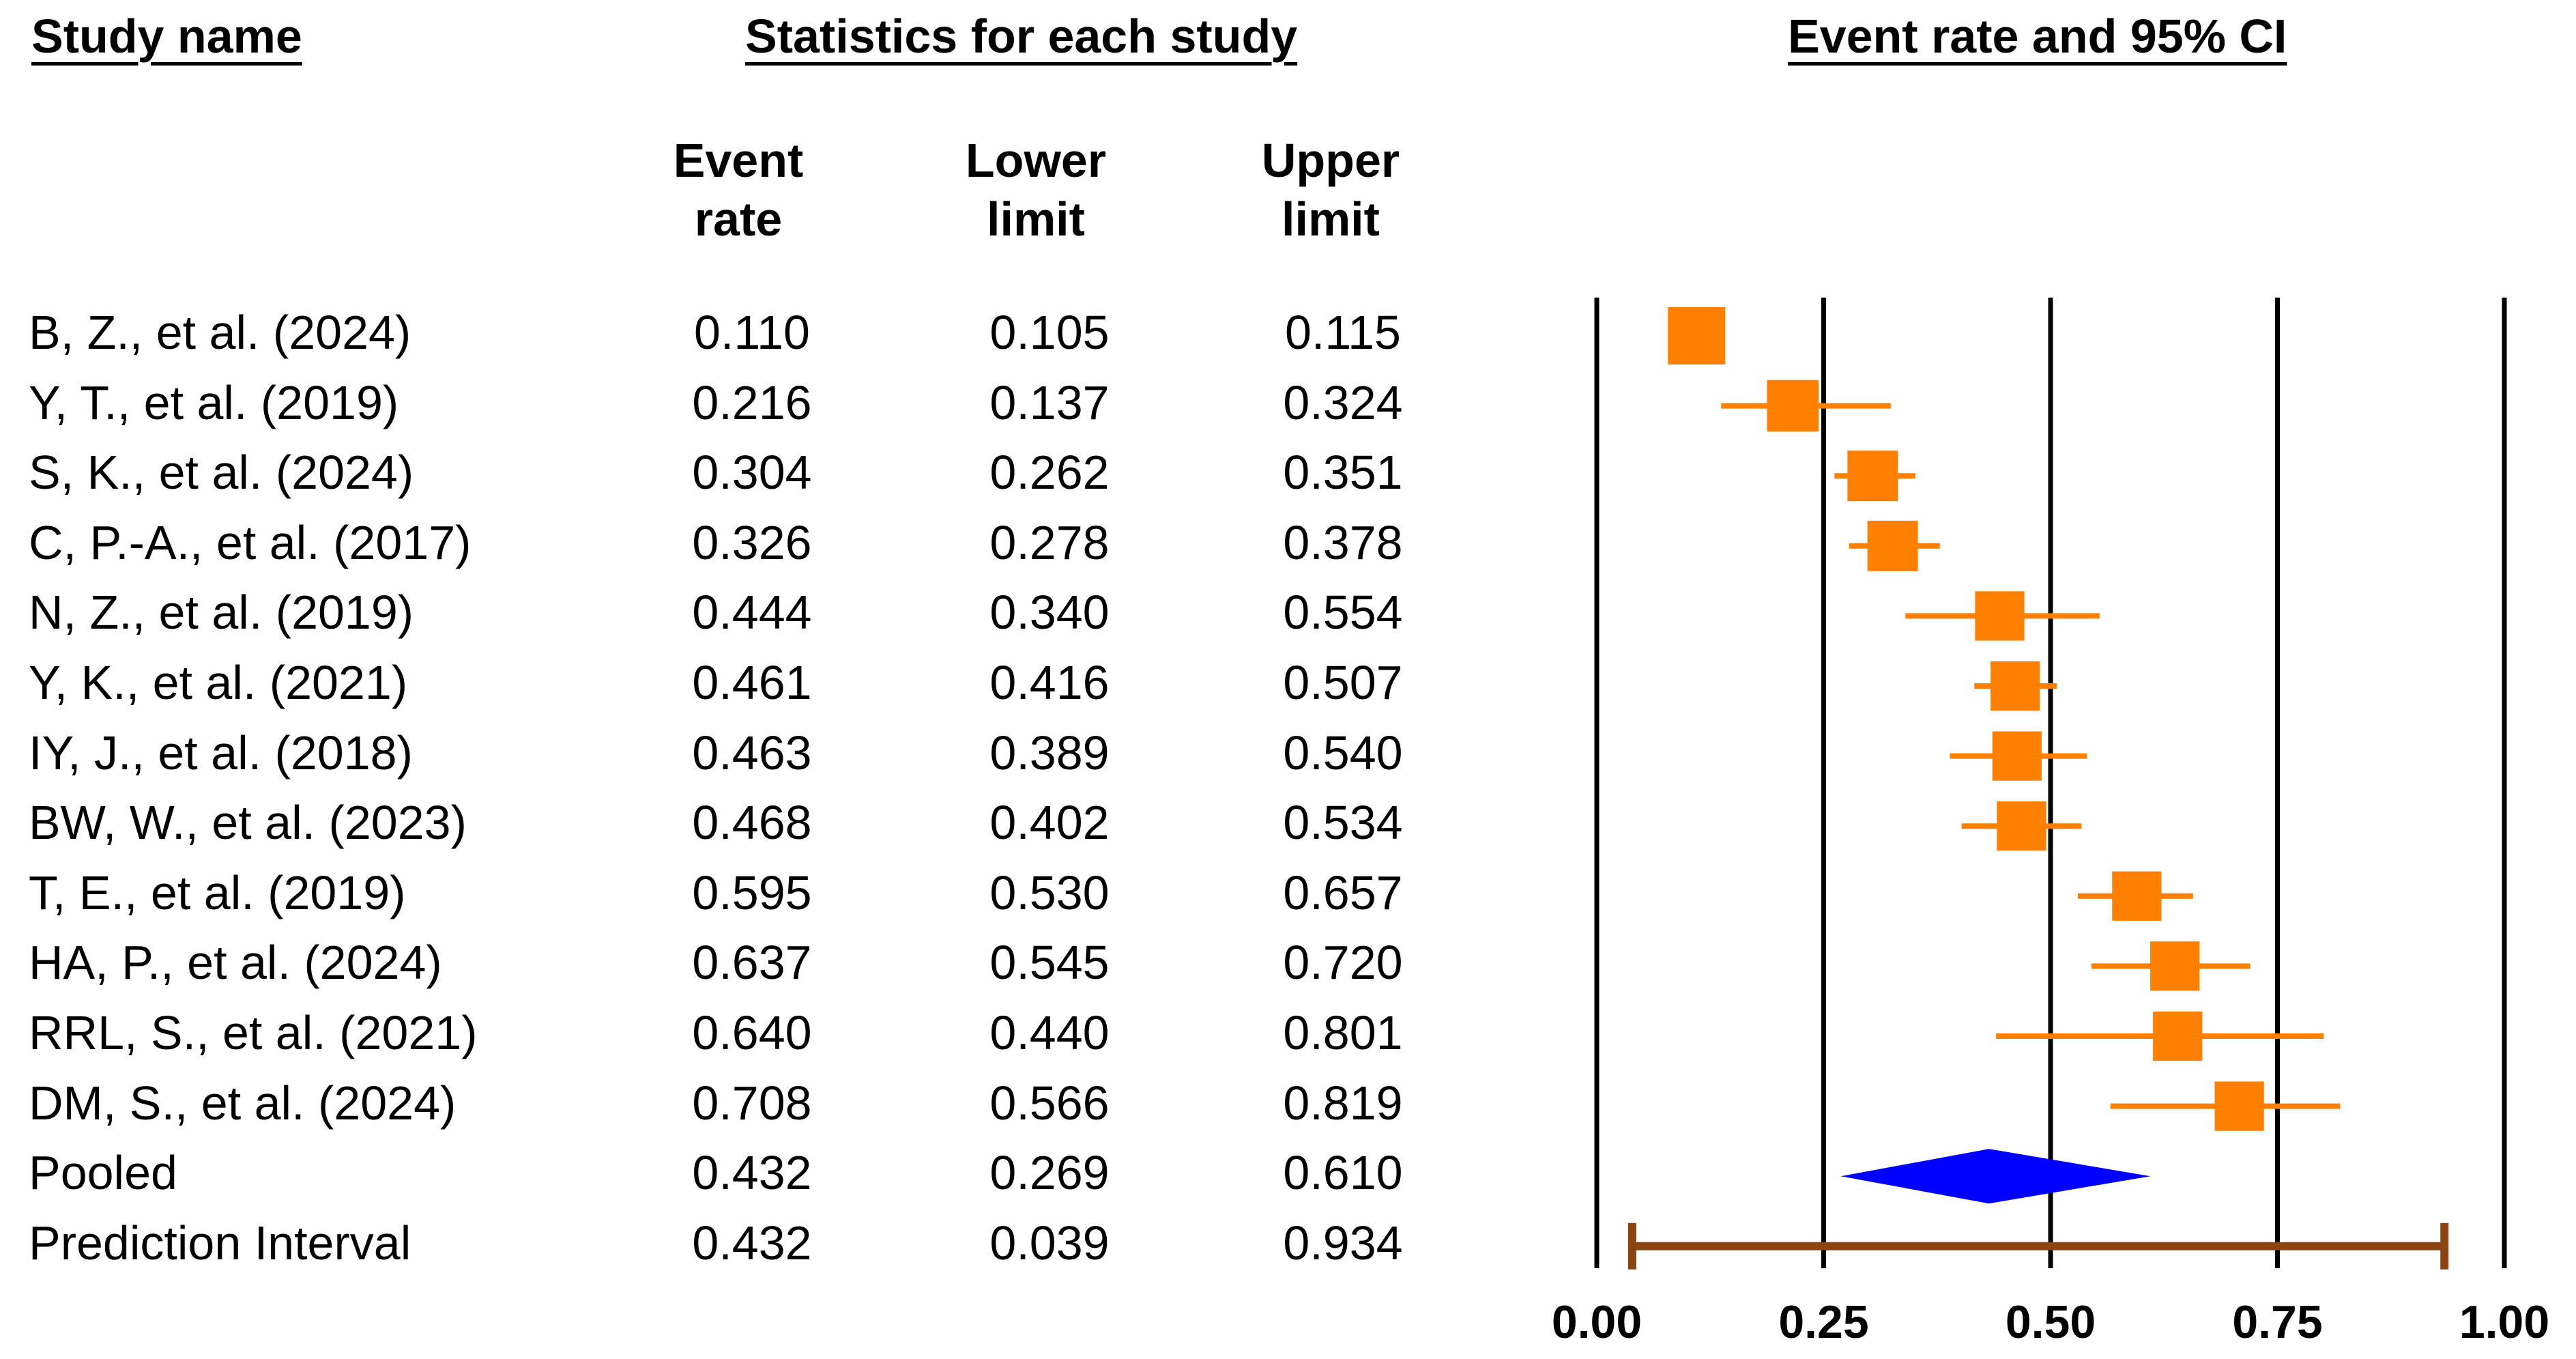 The width and height of the screenshot is (2576, 1359). Describe the element at coordinates (1330, 160) in the screenshot. I see `upper-limit-header-line1: Upper` at that location.